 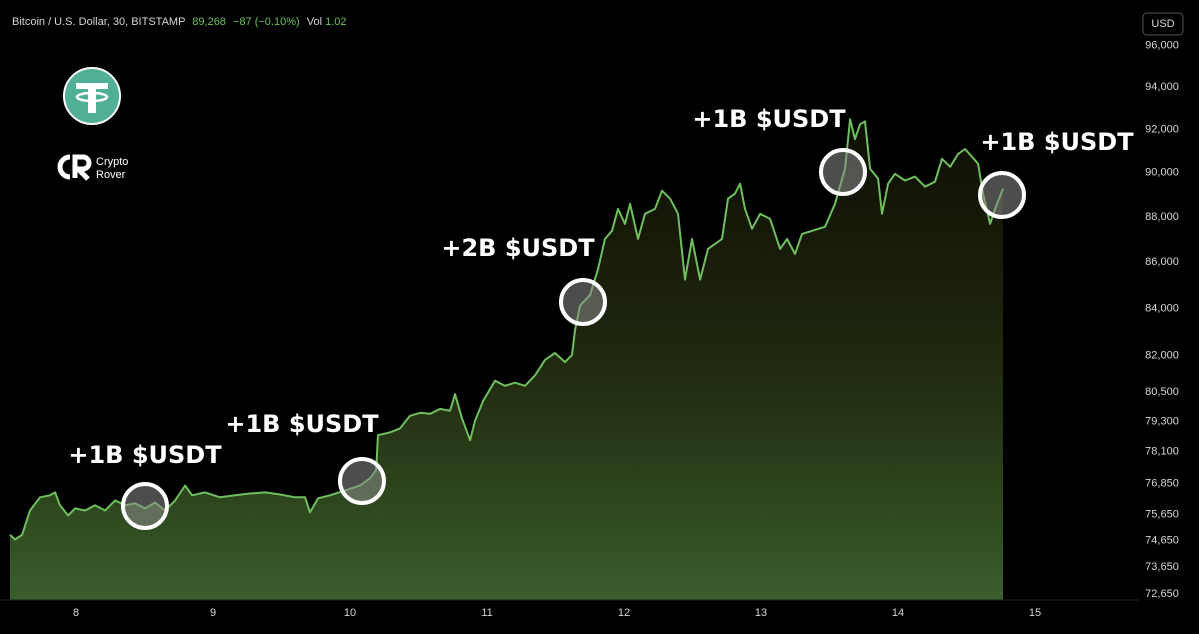 I want to click on y-tick-label: 90,000, so click(x=1162, y=173).